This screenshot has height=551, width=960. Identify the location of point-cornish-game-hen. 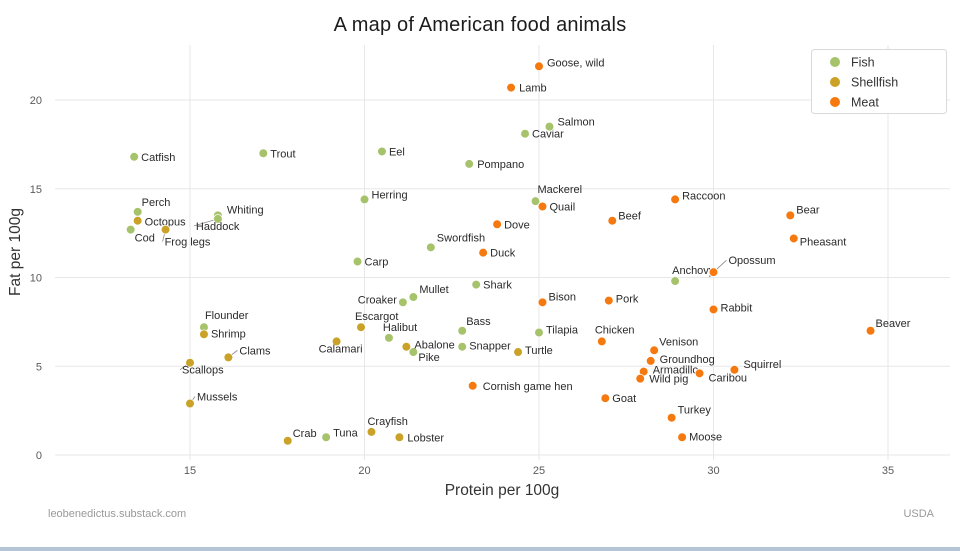
(472, 385).